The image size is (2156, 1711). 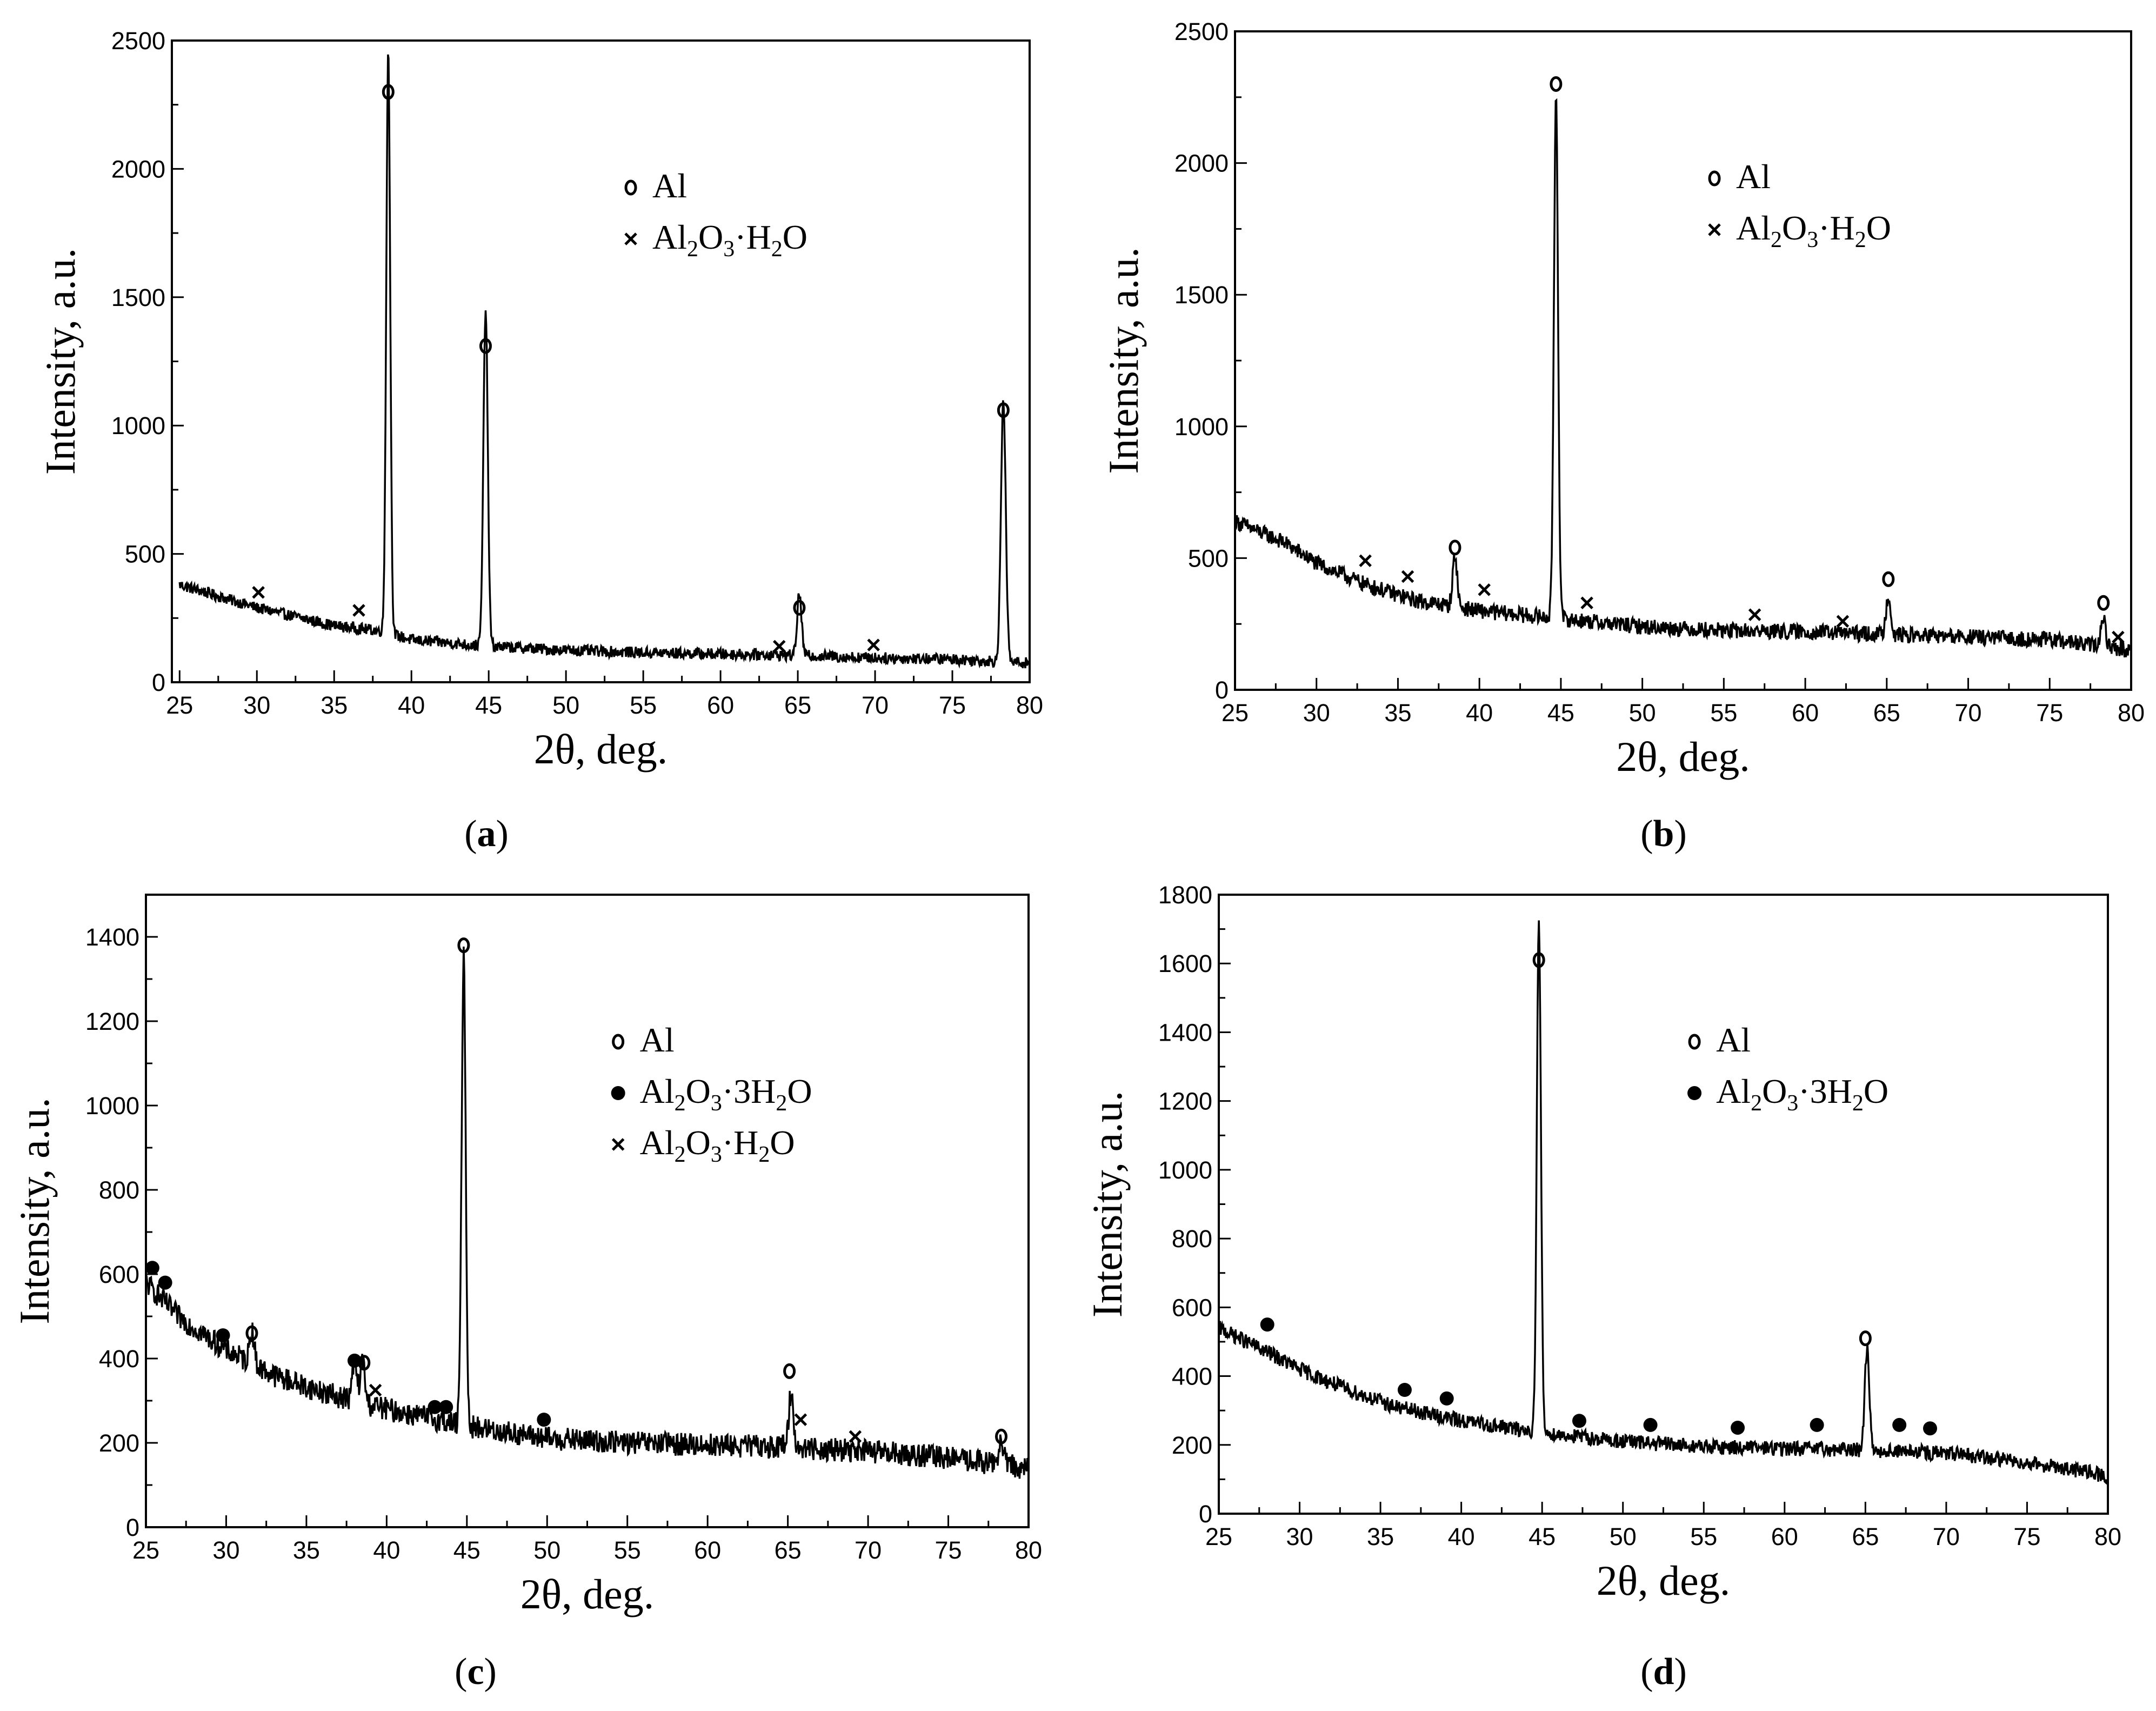 What do you see at coordinates (112, 1106) in the screenshot?
I see `y-tick-label-c-1000: 1000` at bounding box center [112, 1106].